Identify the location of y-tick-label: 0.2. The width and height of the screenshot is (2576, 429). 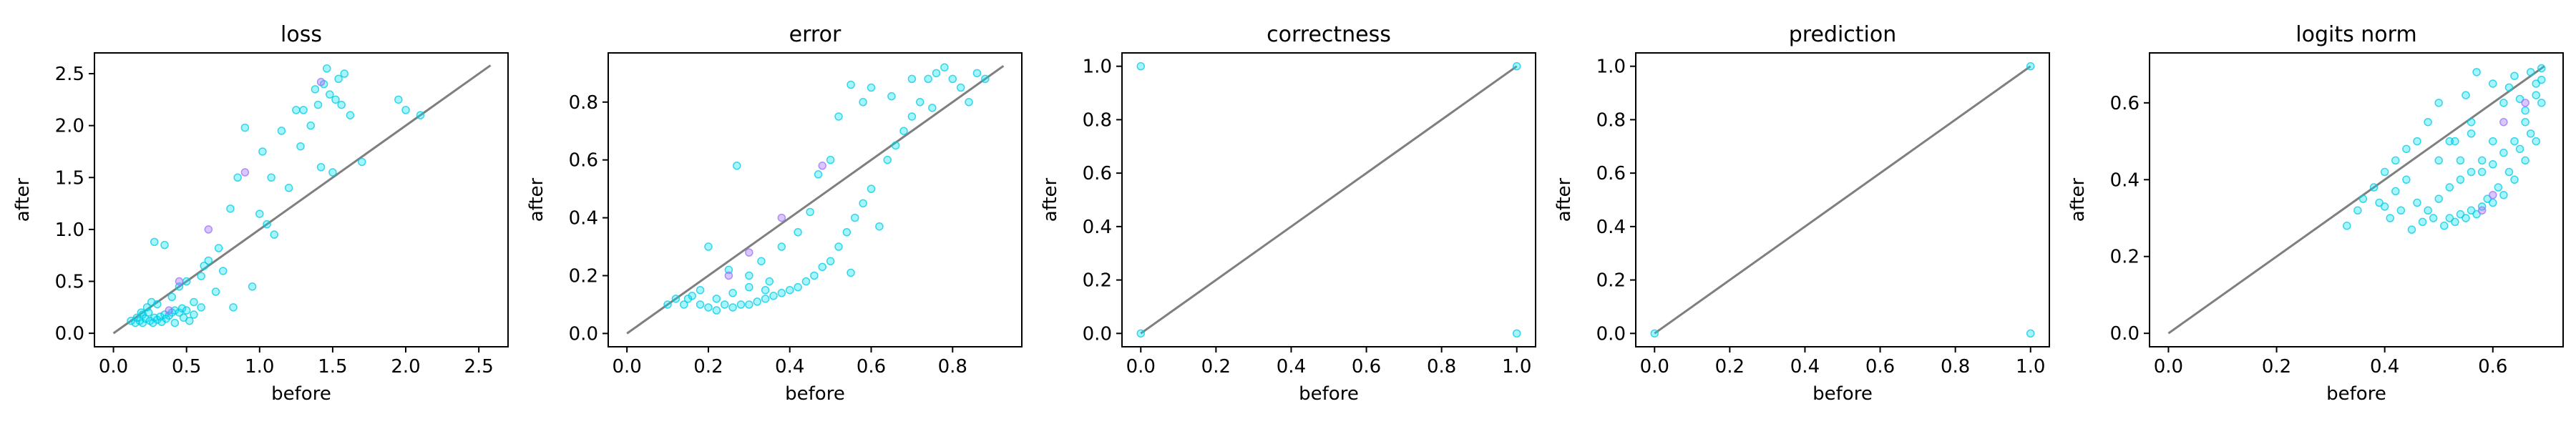
(2125, 257).